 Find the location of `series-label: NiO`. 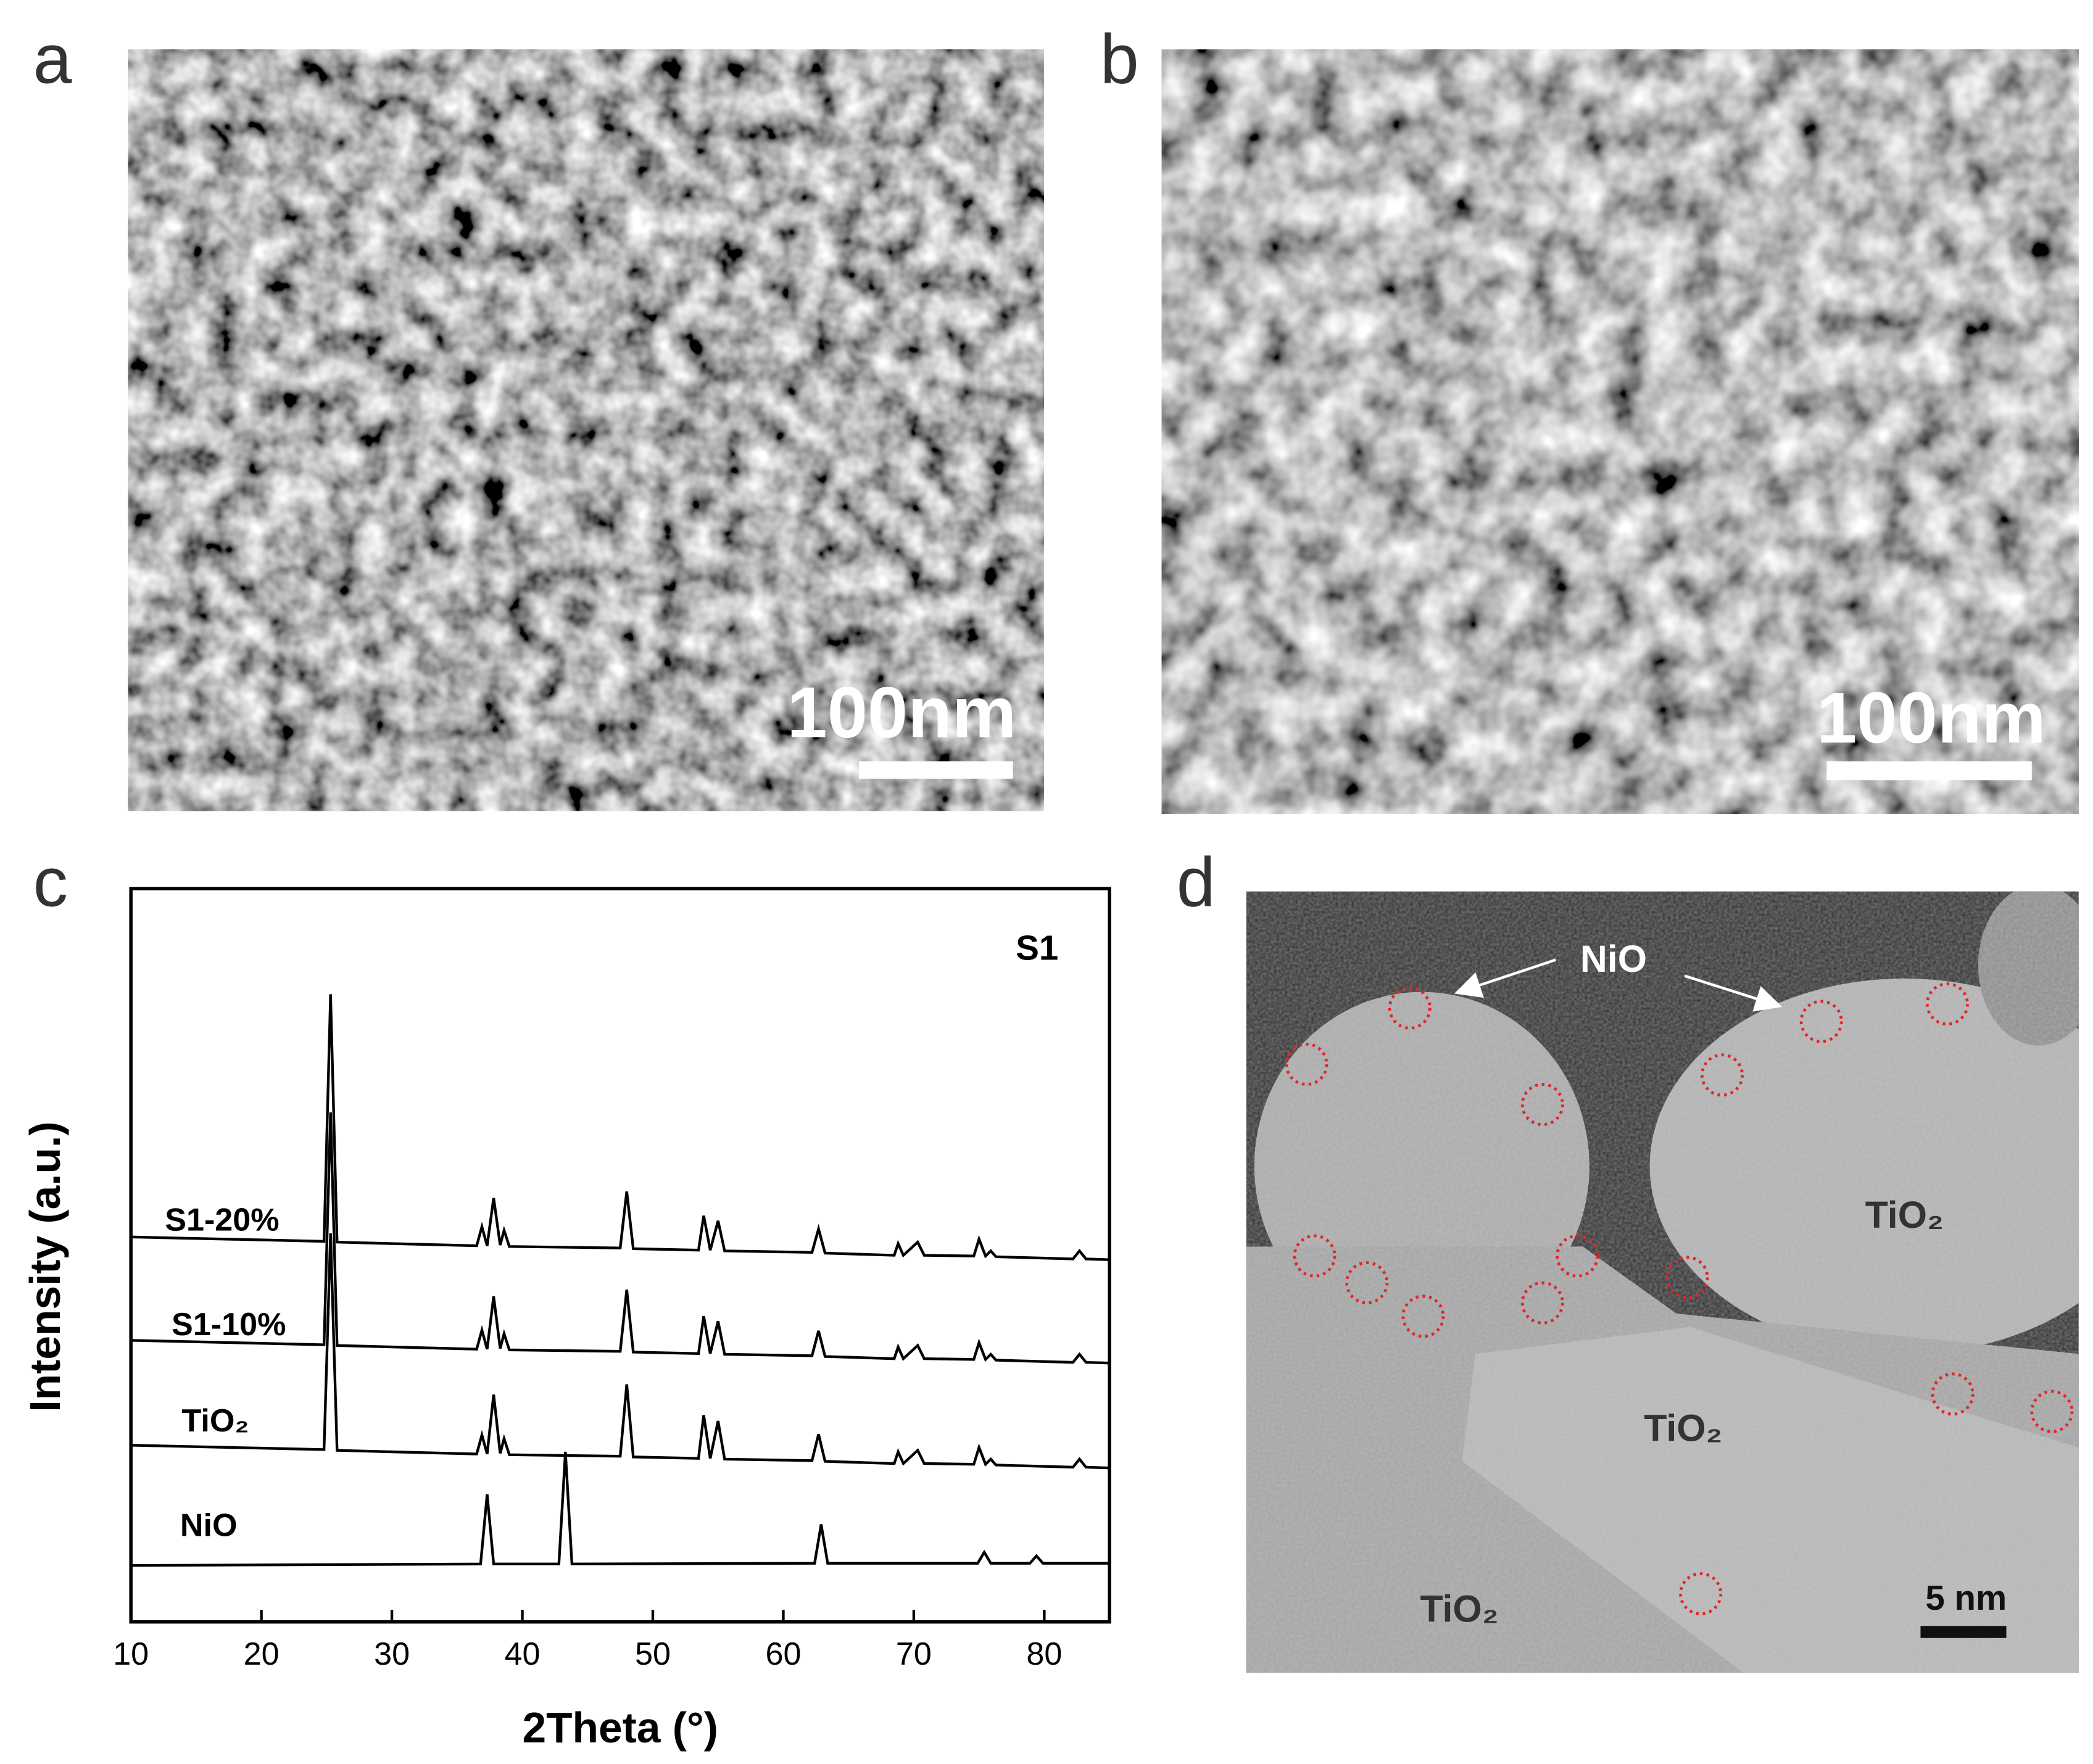

series-label: NiO is located at coordinates (209, 1526).